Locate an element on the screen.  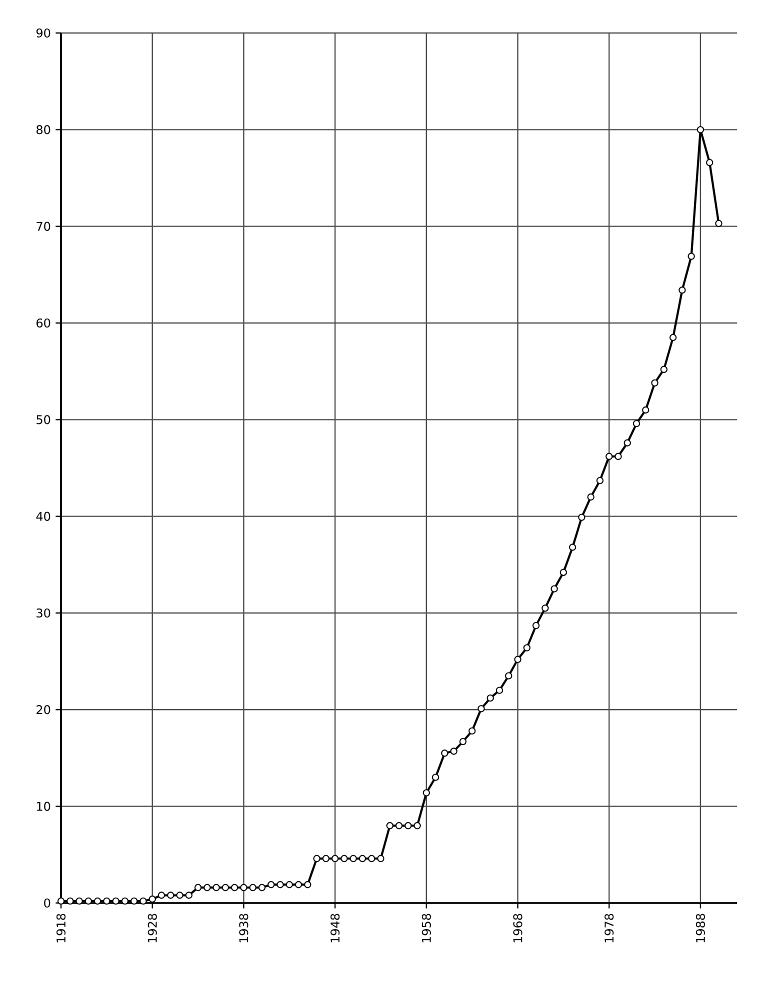
x-tick-label: 1928 is located at coordinates (152, 928).